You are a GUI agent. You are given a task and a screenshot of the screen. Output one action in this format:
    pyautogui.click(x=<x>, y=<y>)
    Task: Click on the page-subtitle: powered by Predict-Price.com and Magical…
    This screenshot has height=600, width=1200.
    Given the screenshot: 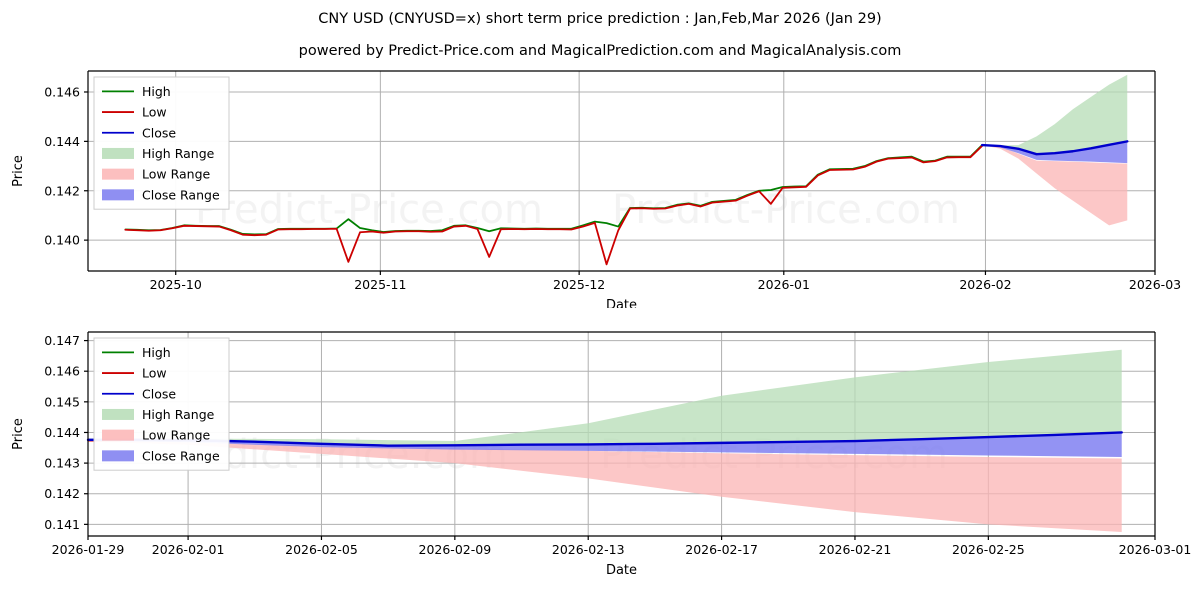 What is the action you would take?
    pyautogui.click(x=600, y=50)
    